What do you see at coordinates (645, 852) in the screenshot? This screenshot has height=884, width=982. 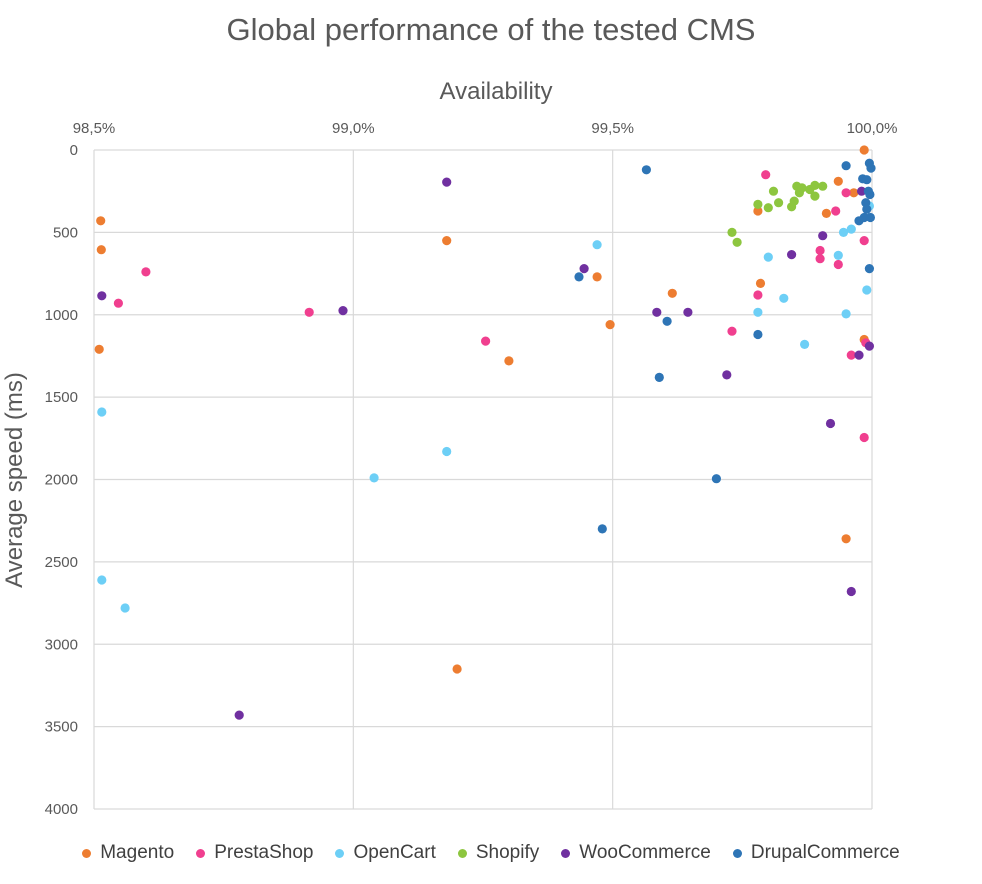 I see `legend-label: WooCommerce` at bounding box center [645, 852].